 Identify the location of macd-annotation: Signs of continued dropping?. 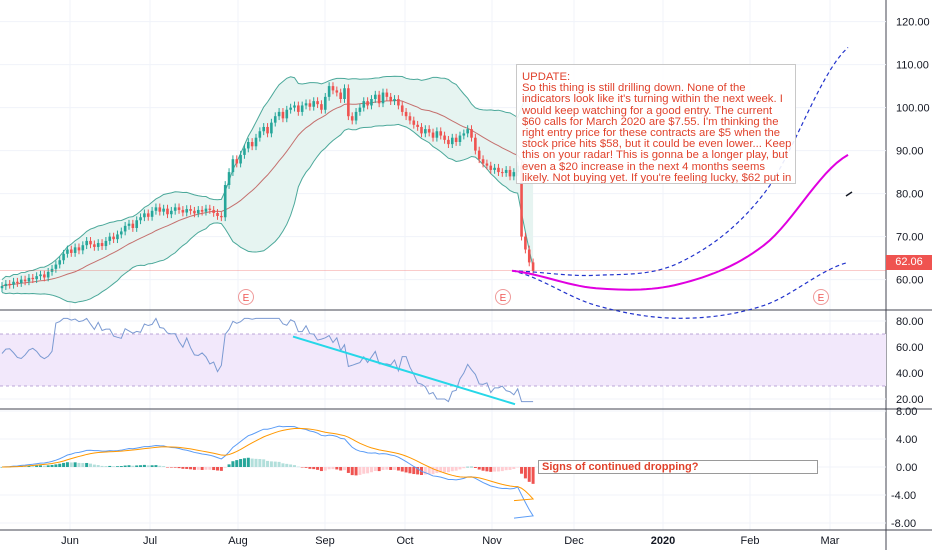
(678, 467).